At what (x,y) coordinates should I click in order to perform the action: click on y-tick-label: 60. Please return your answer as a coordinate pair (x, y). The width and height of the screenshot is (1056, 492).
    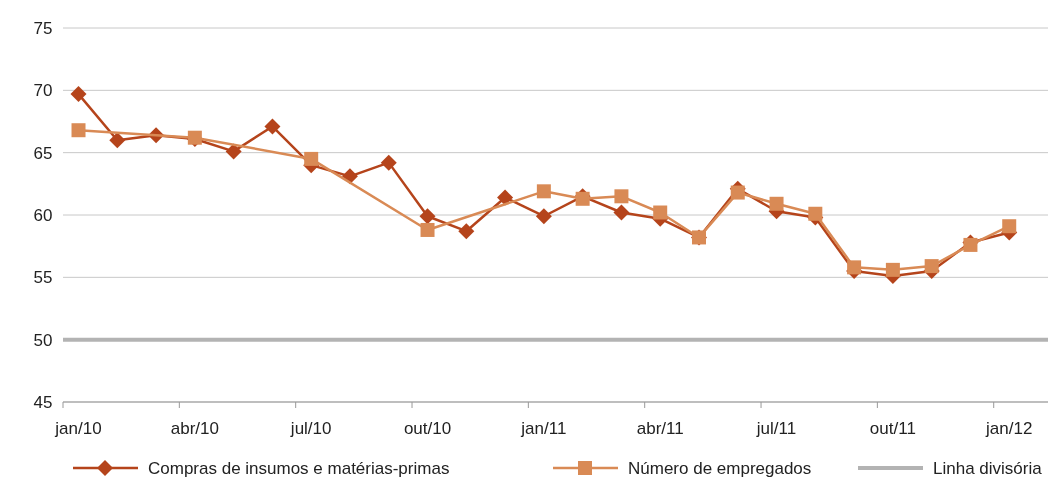
    Looking at the image, I should click on (43, 215).